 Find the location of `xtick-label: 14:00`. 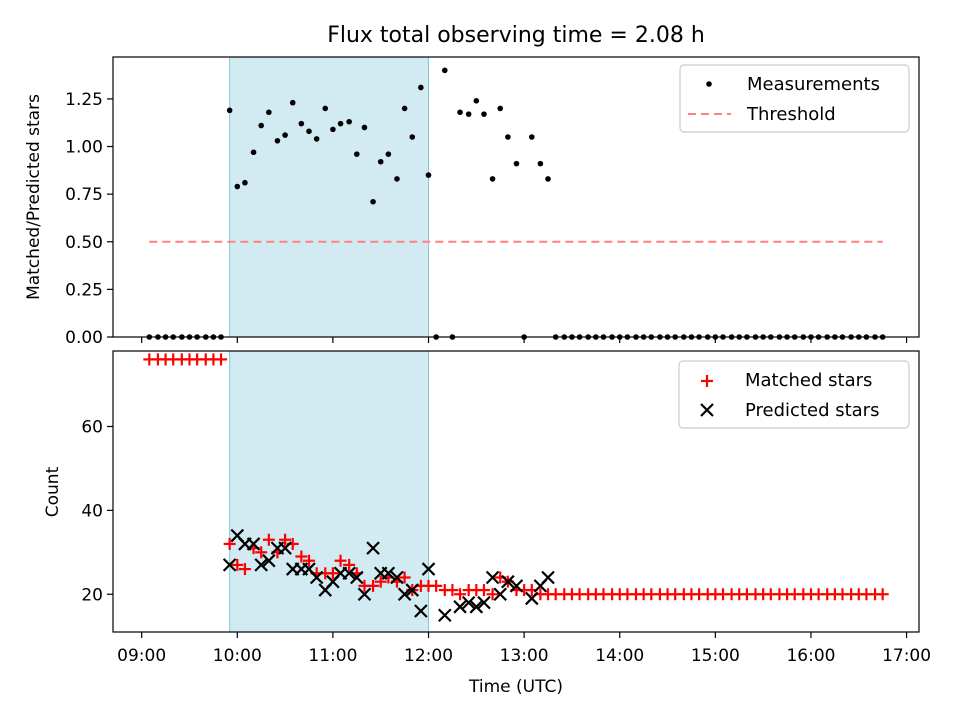

xtick-label: 14:00 is located at coordinates (619, 656).